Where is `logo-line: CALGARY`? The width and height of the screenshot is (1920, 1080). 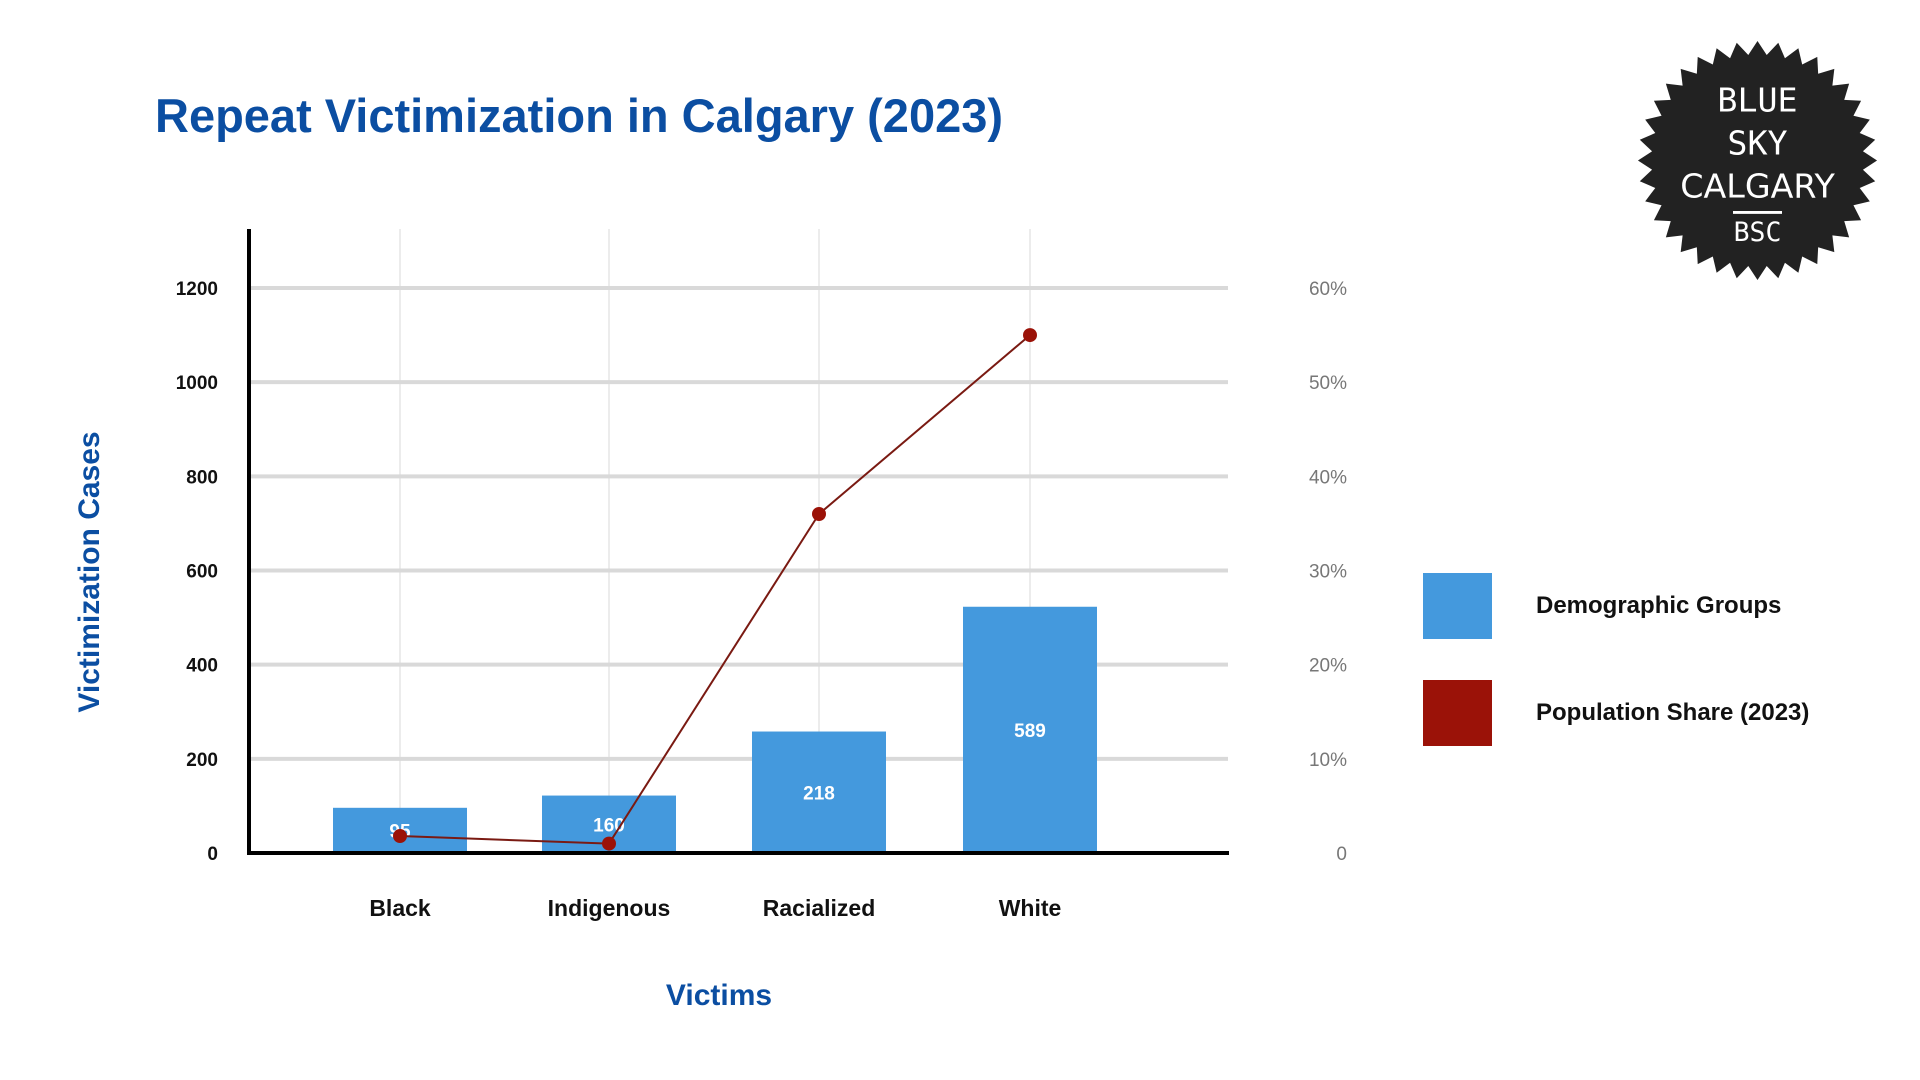
logo-line: CALGARY is located at coordinates (1757, 186).